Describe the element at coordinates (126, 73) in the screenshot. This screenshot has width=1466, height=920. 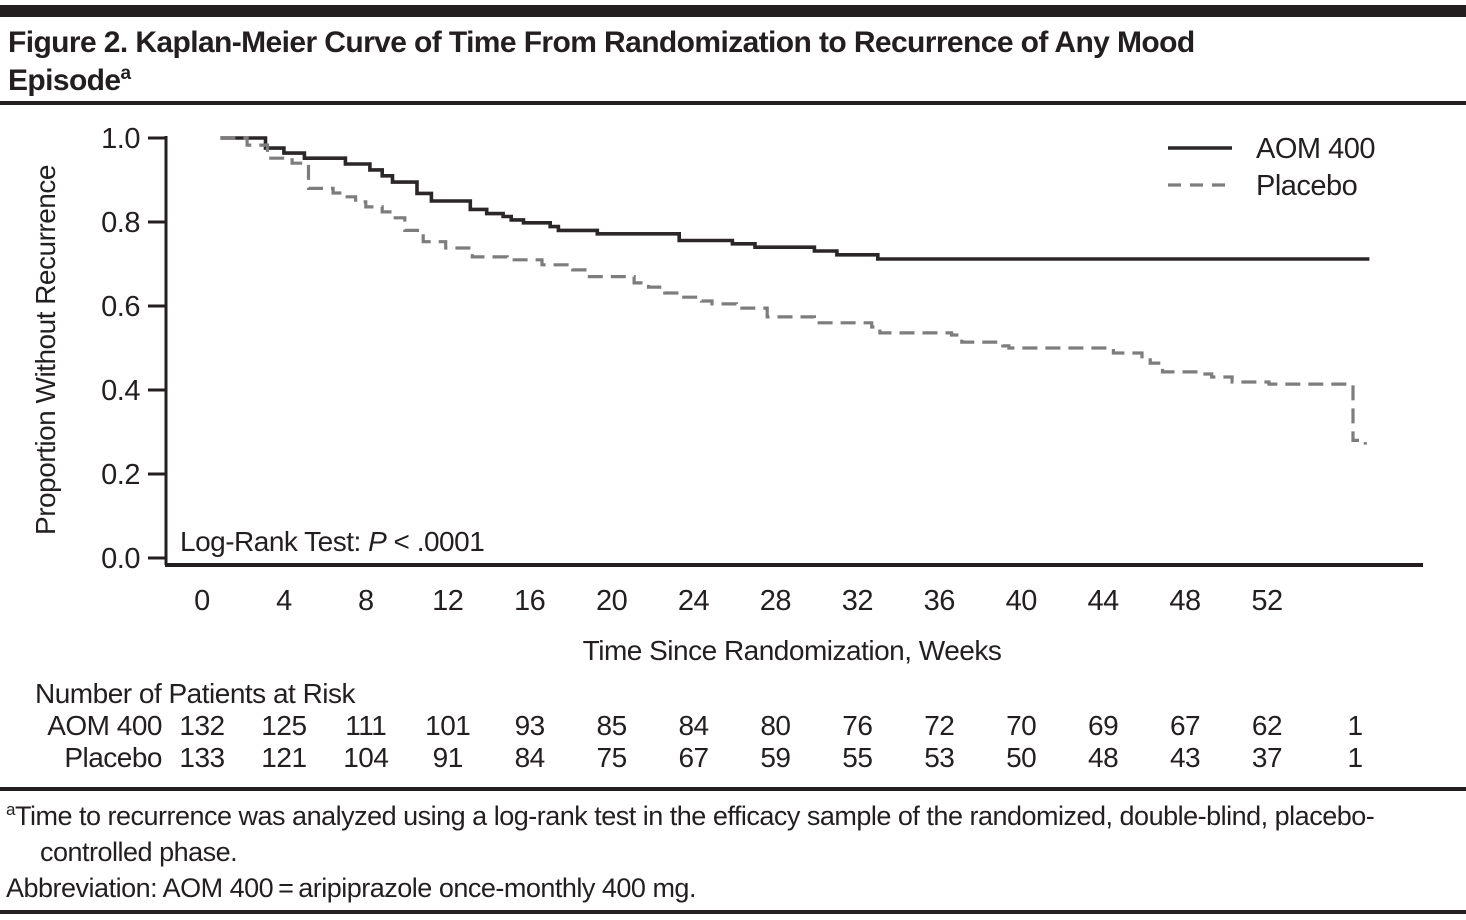
I see `figure-title-superscript: a` at that location.